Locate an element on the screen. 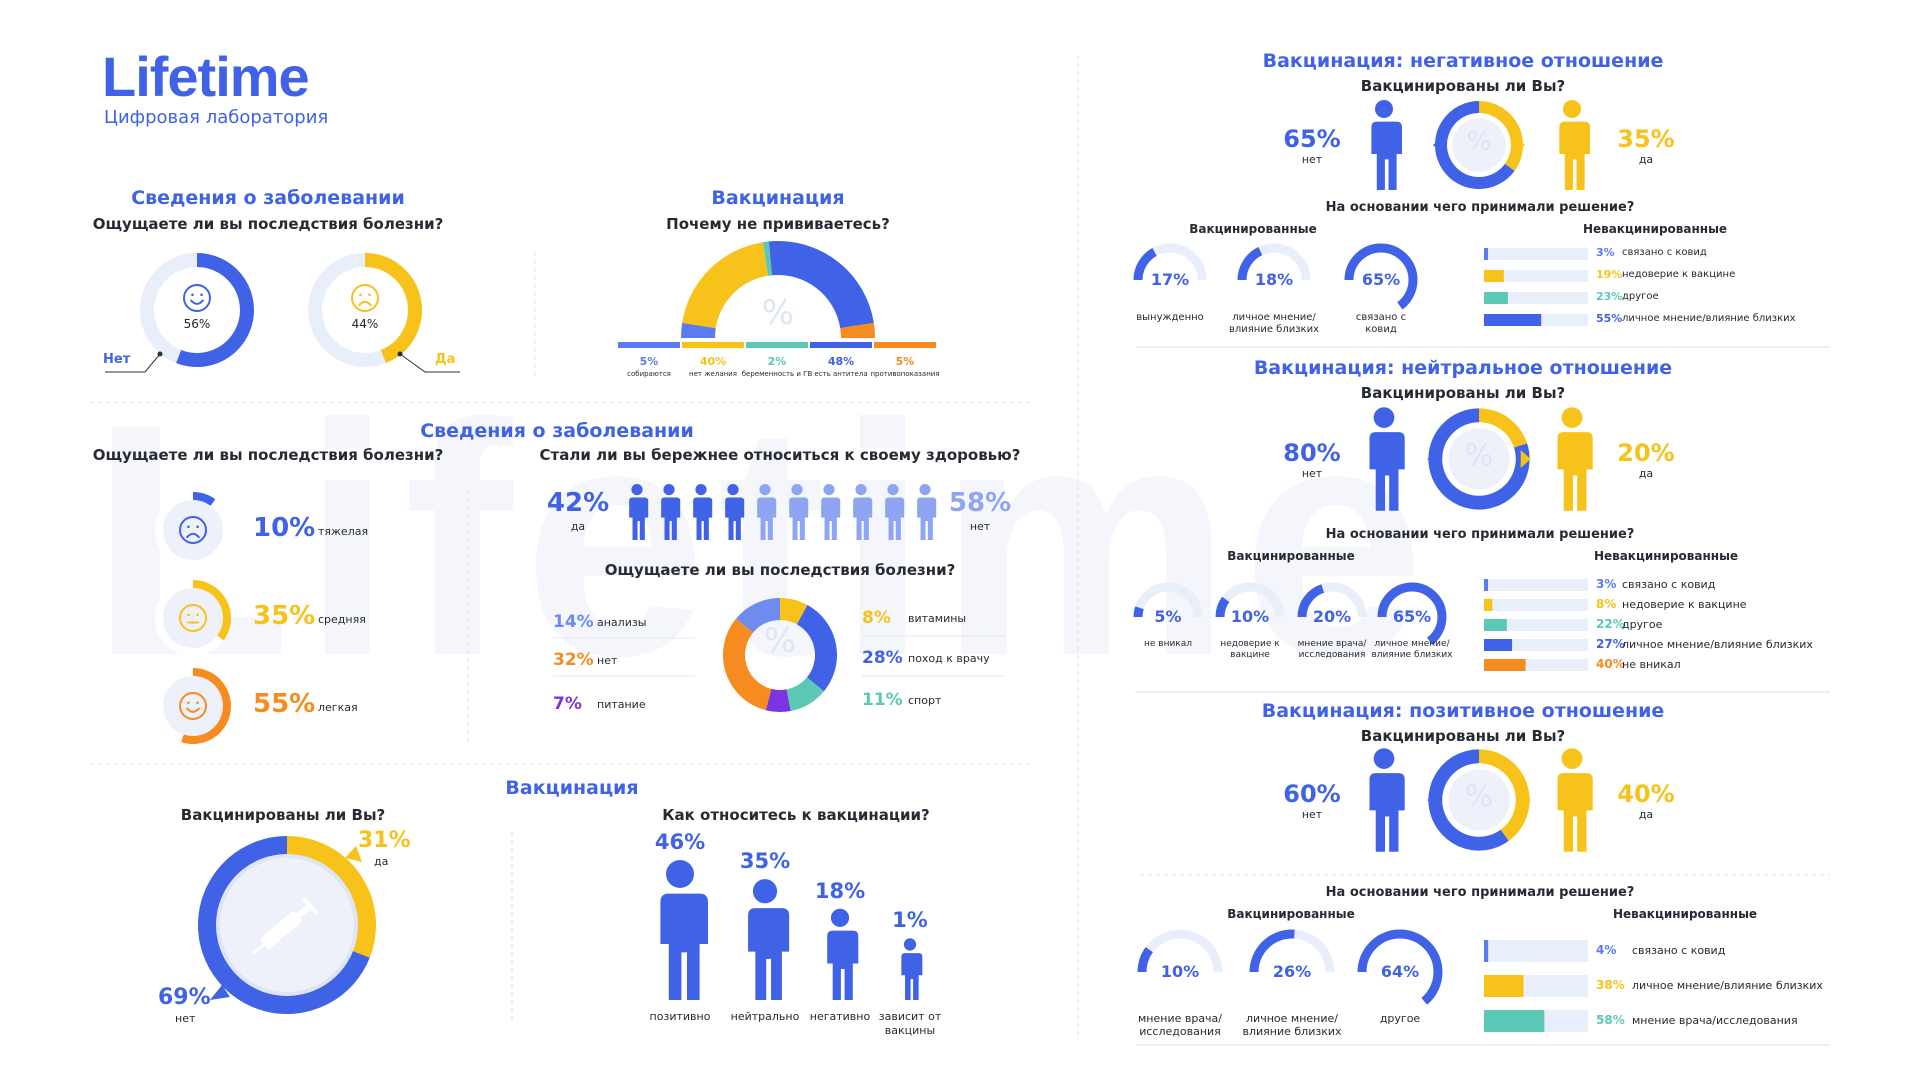 The image size is (1920, 1080). sev-value-0: 10% is located at coordinates (284, 528).